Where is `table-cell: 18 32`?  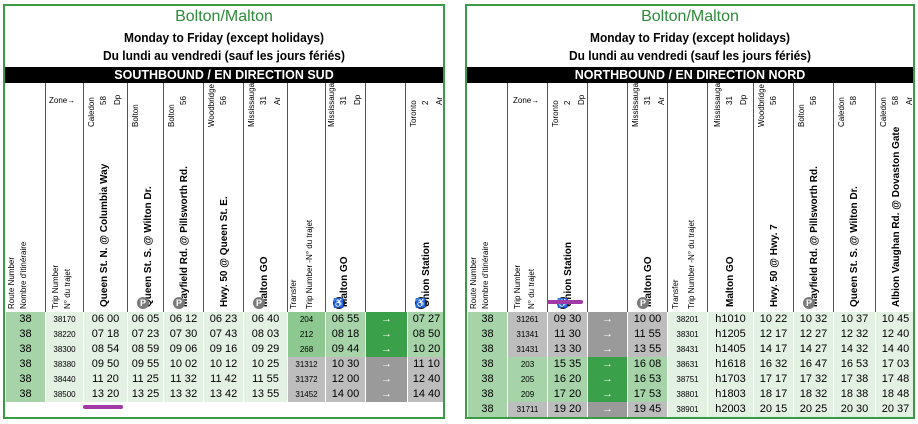
table-cell: 18 32 is located at coordinates (813, 394).